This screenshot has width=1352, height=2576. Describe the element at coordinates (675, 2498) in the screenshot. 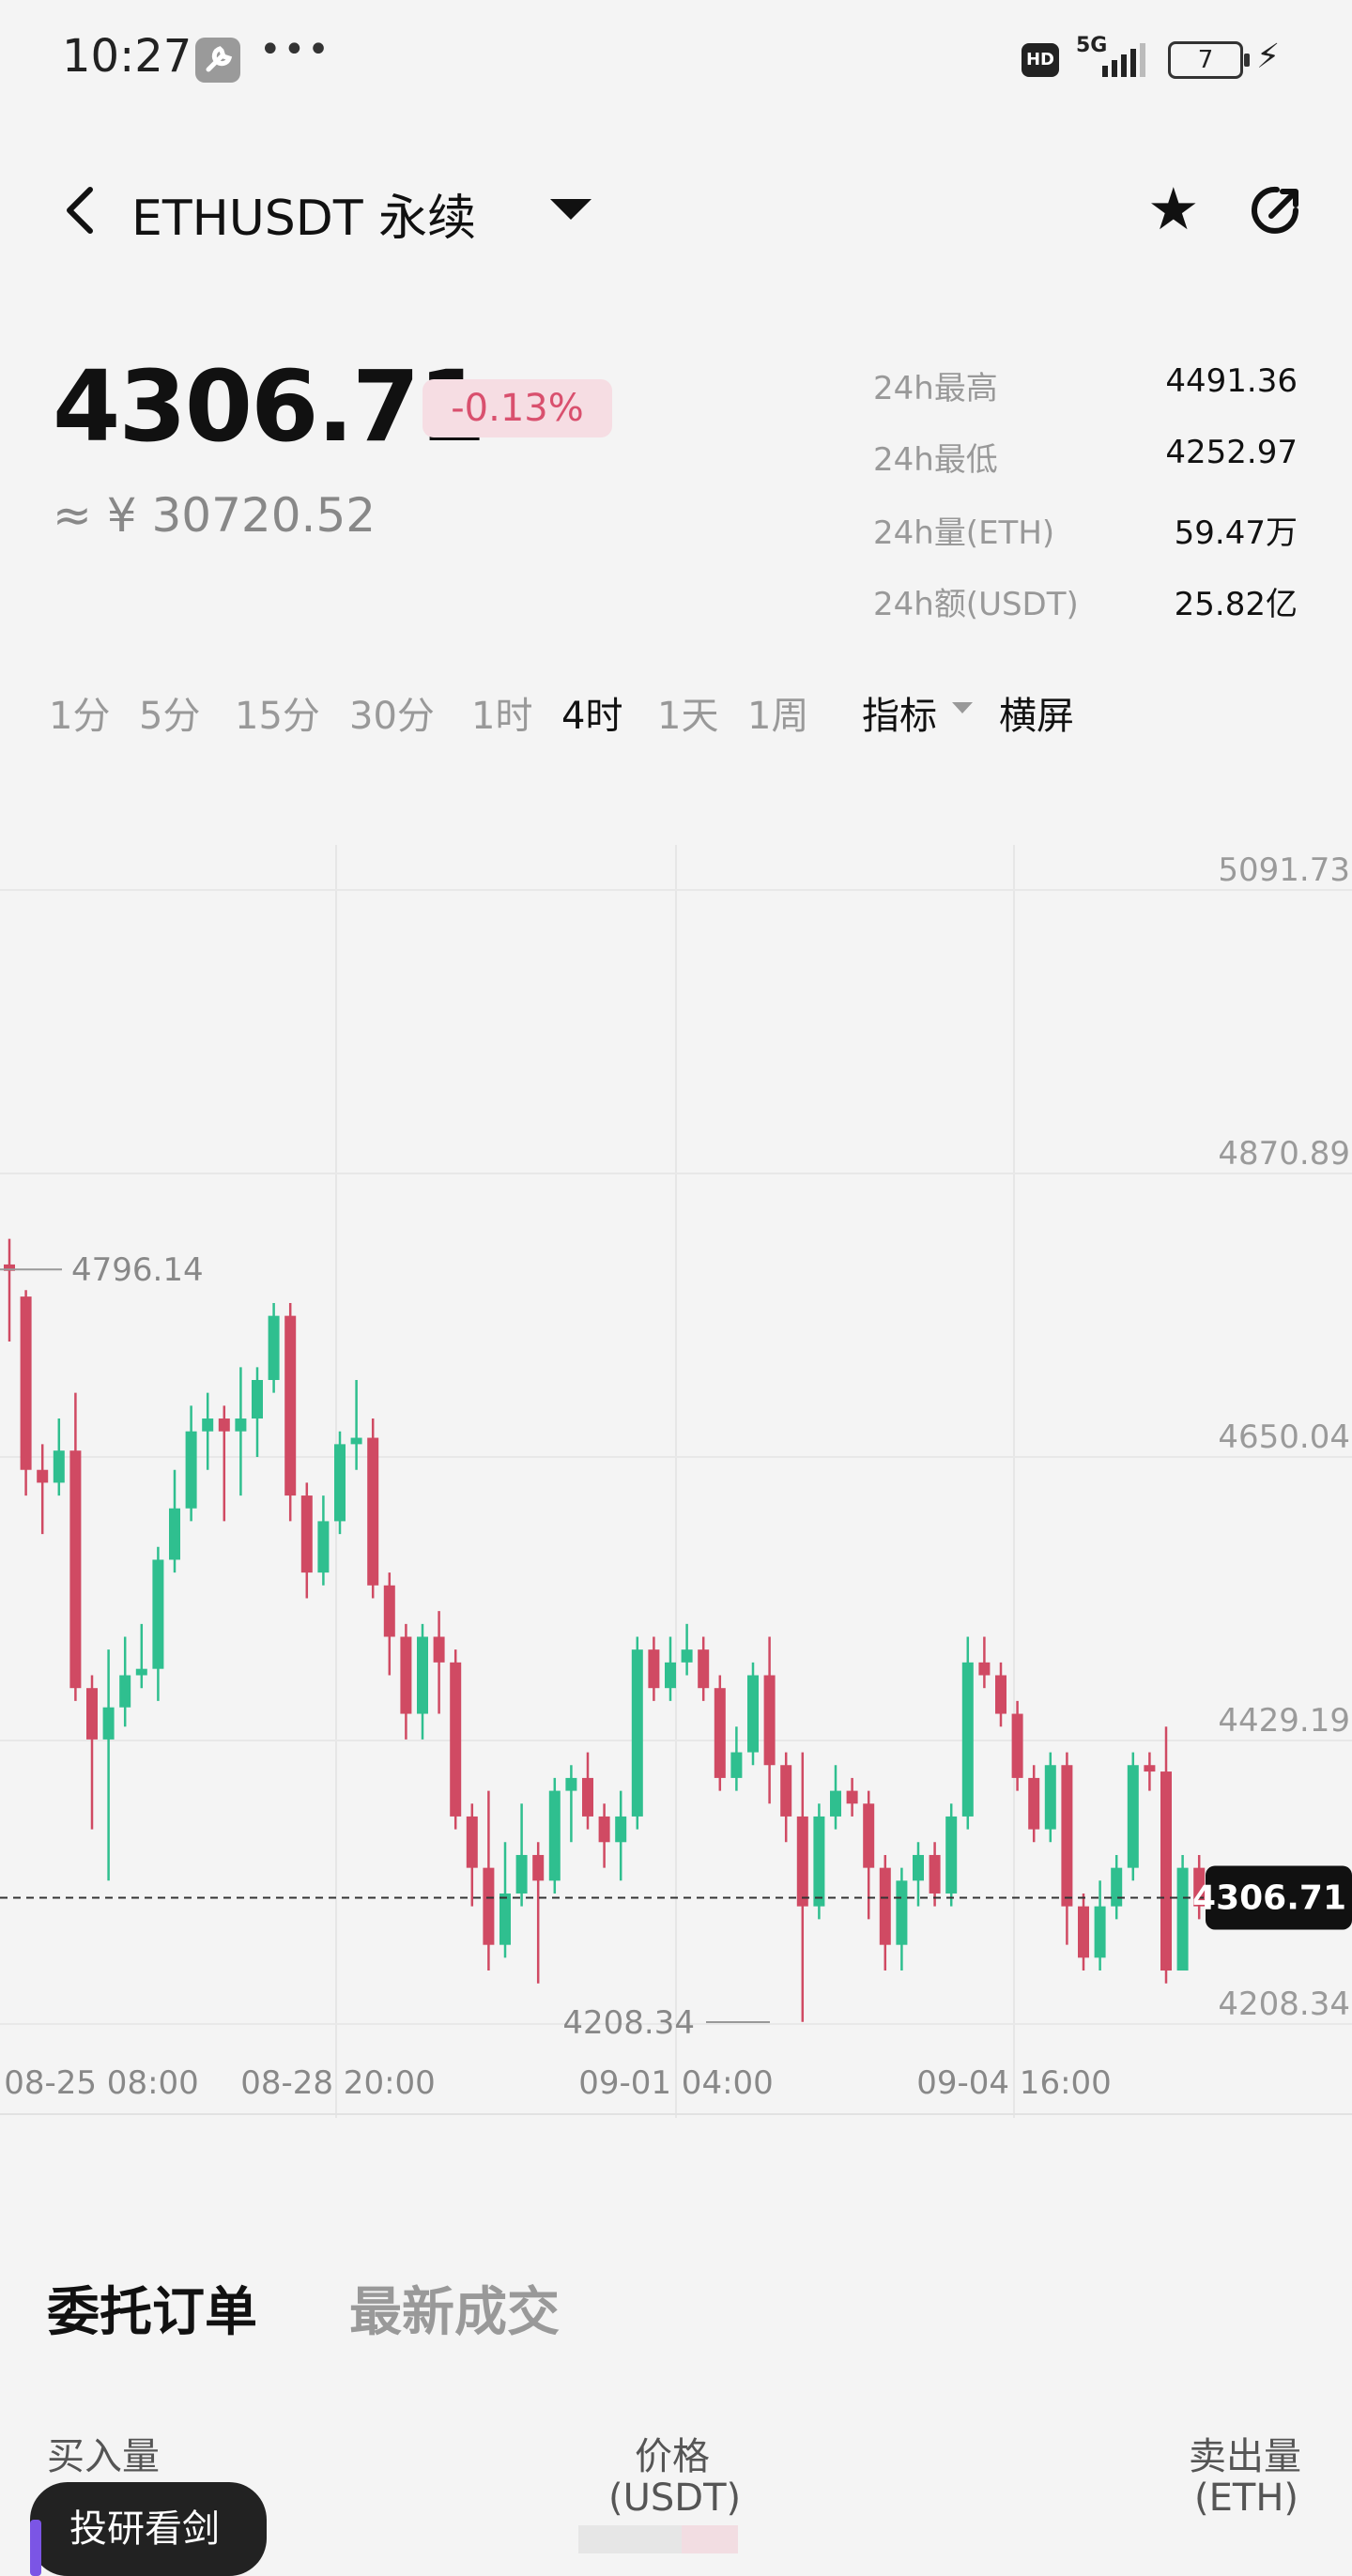

I see `col-price-unit: (USDT)` at that location.